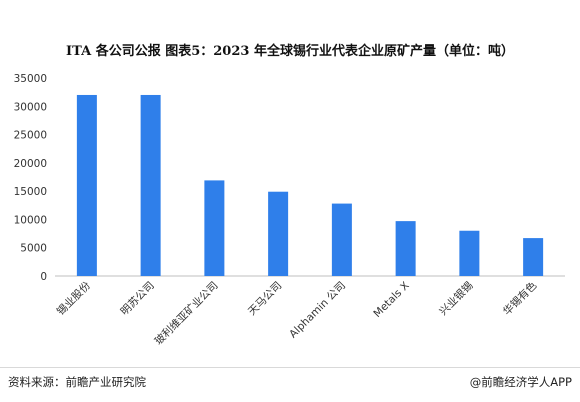 The image size is (580, 402). Describe the element at coordinates (265, 299) in the screenshot. I see `x-tick-label: 天马公司` at that location.